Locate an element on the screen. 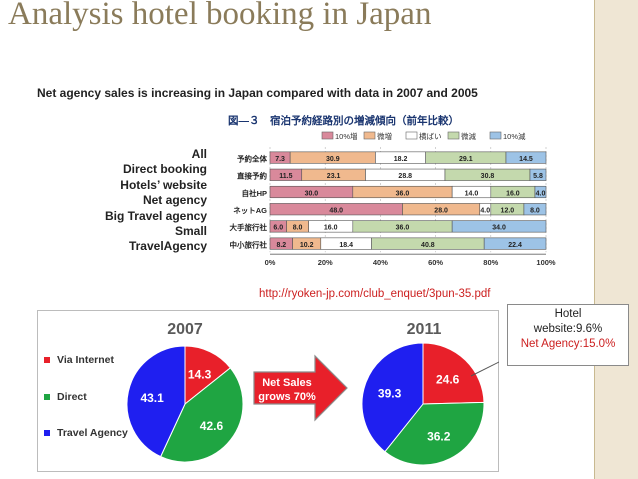 The image size is (638, 479). legend-label-agency: Travel Agency is located at coordinates (92, 433).